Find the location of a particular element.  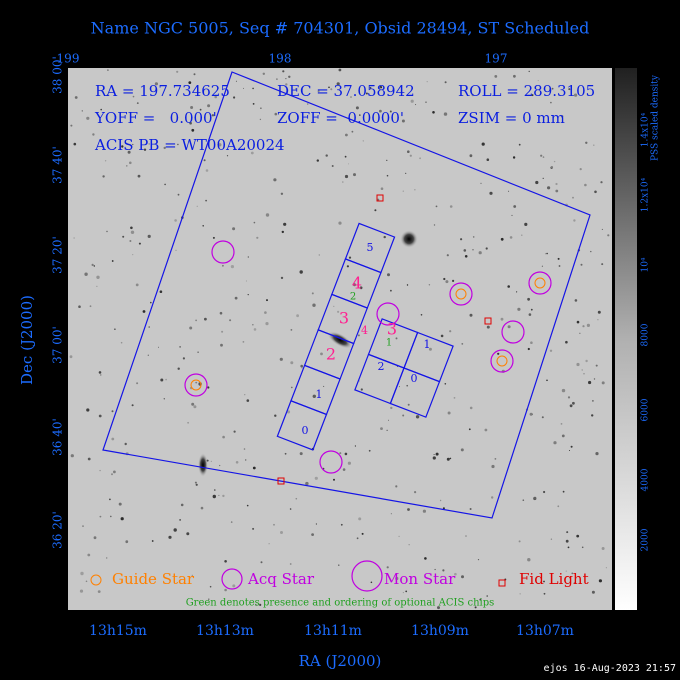

left-tick: 36 20' is located at coordinates (58, 530).